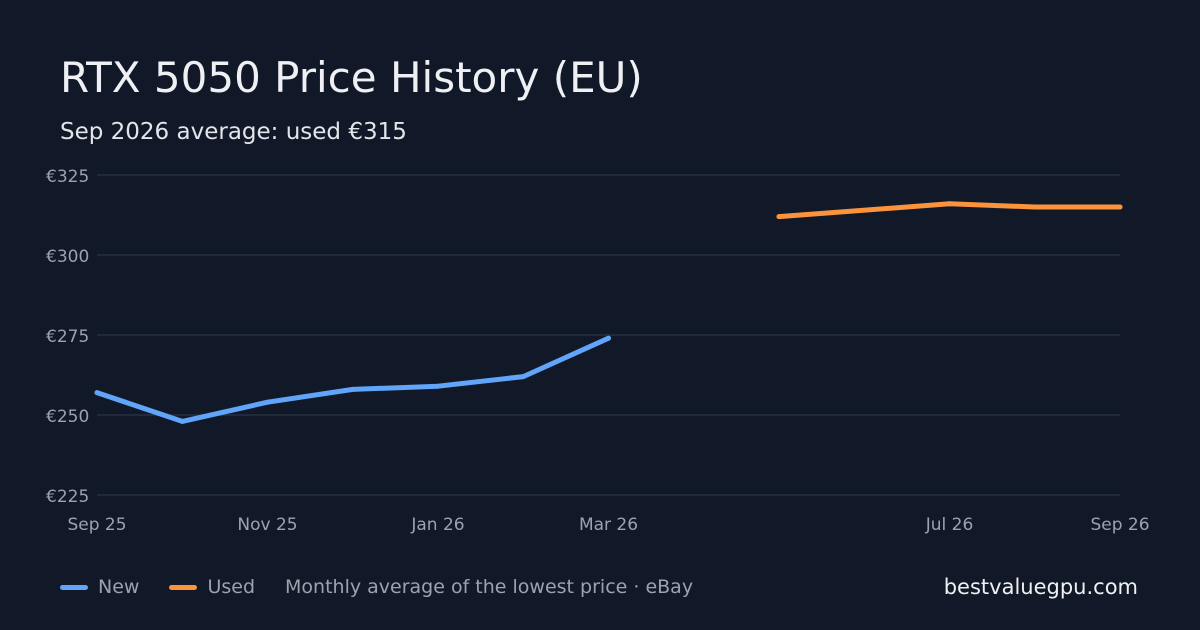  I want to click on series-line-new, so click(352, 379).